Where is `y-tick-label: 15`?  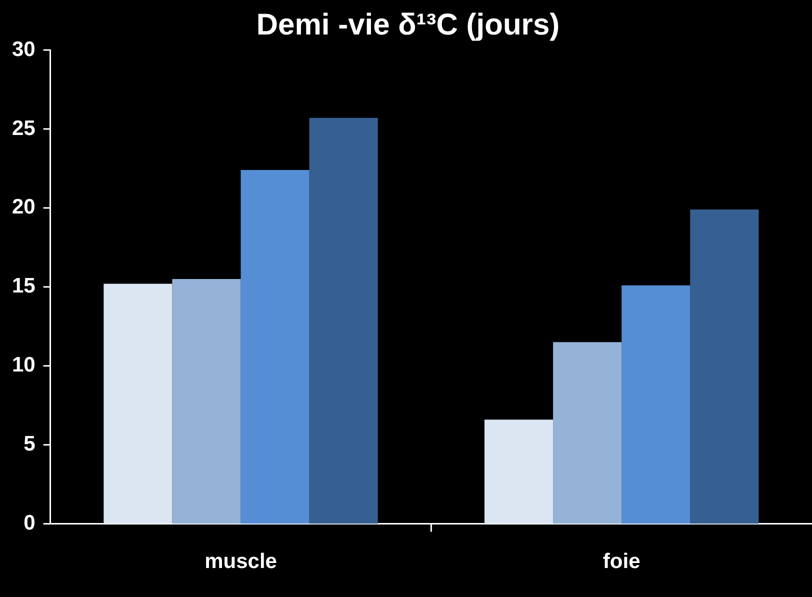
y-tick-label: 15 is located at coordinates (24, 286).